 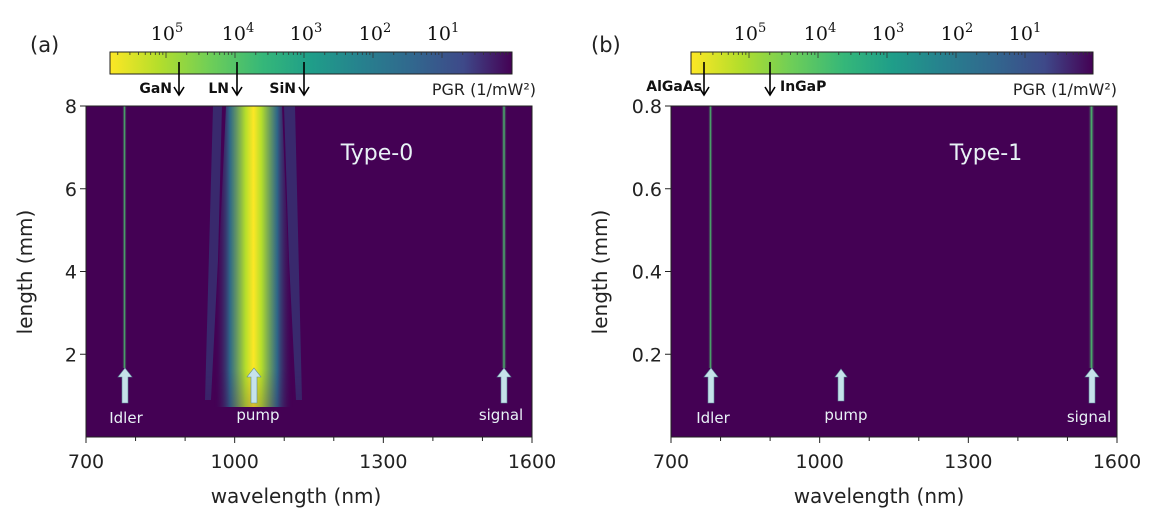 I want to click on pump-core, so click(x=253, y=256).